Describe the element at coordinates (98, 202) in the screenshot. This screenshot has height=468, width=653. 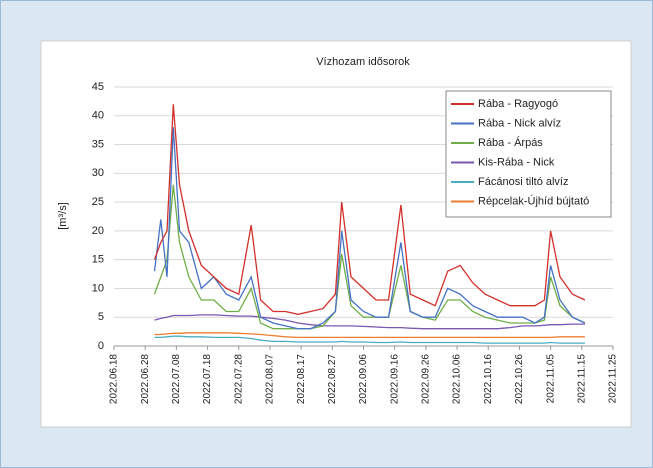
I see `y-tick-label: 25` at that location.